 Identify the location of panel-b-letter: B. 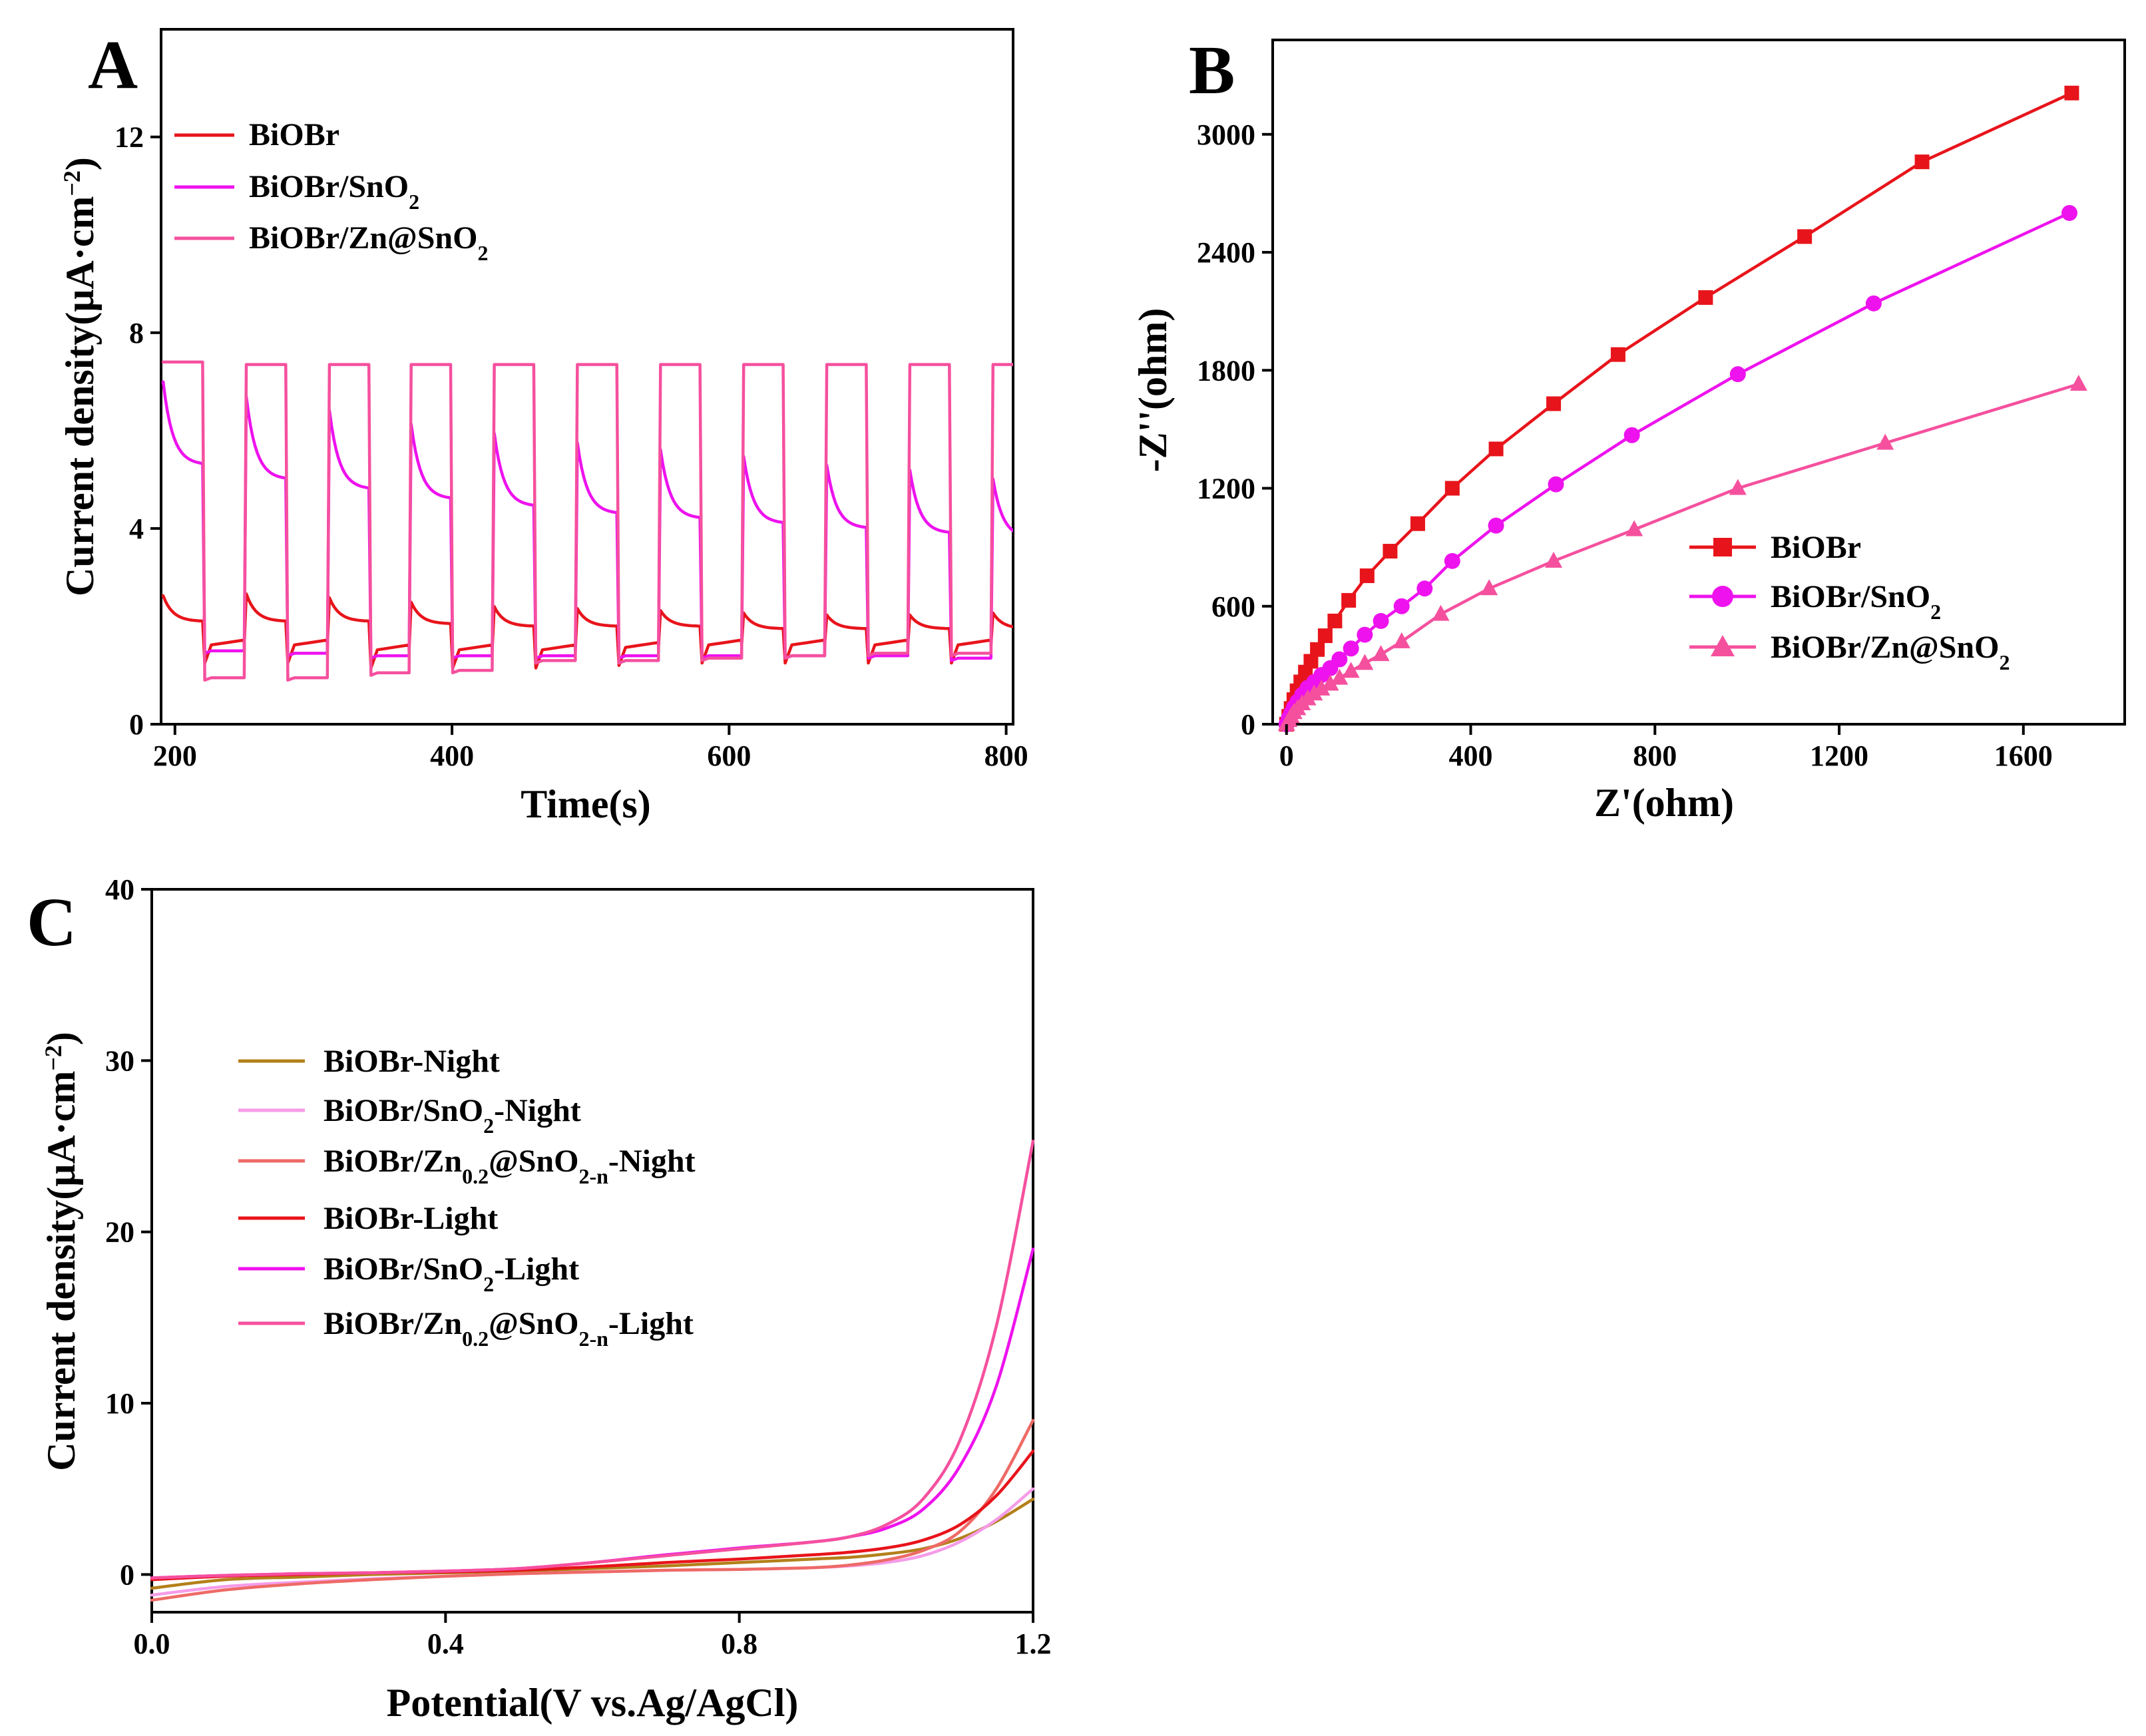
(1212, 70).